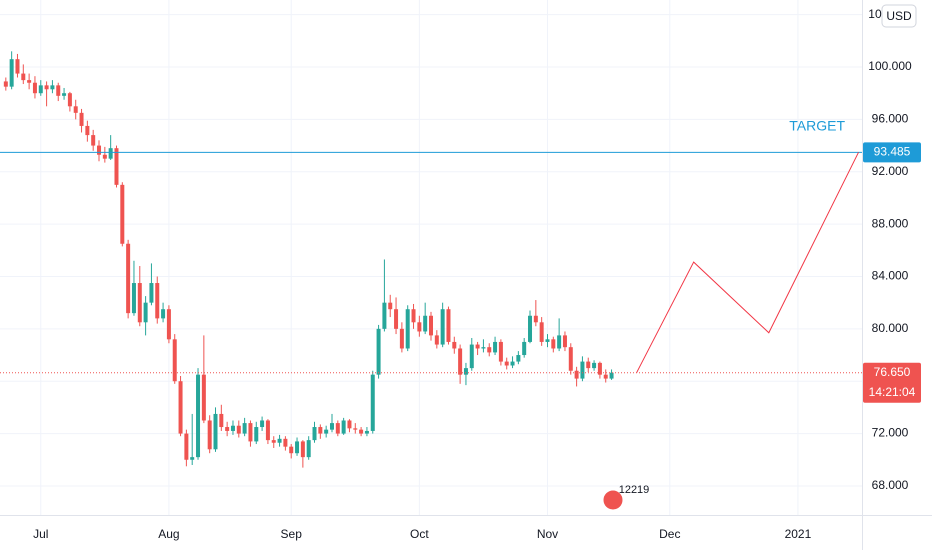 Image resolution: width=932 pixels, height=550 pixels. Describe the element at coordinates (168, 534) in the screenshot. I see `x-tick-label: Aug` at that location.